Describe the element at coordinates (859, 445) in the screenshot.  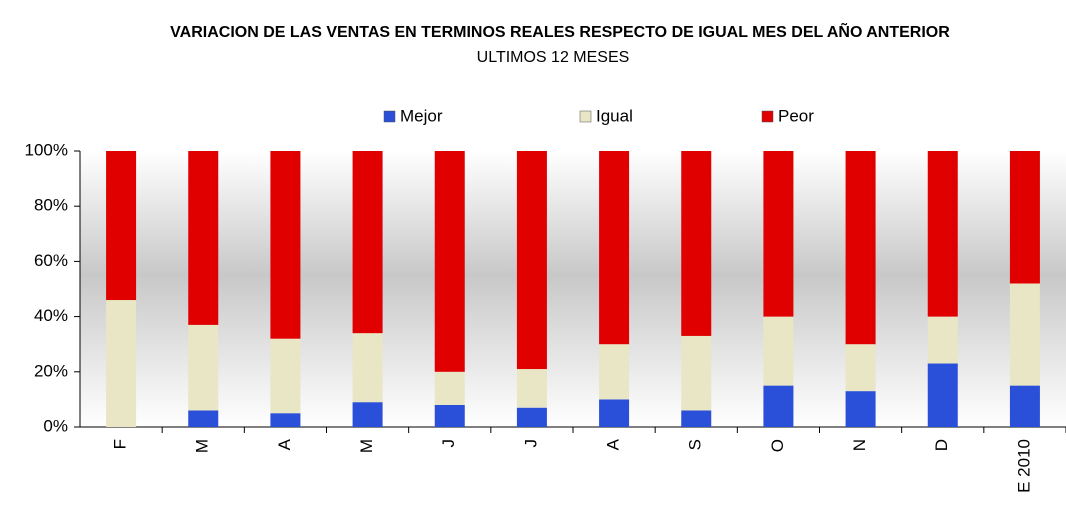
I see `x-tick-label: N` at that location.